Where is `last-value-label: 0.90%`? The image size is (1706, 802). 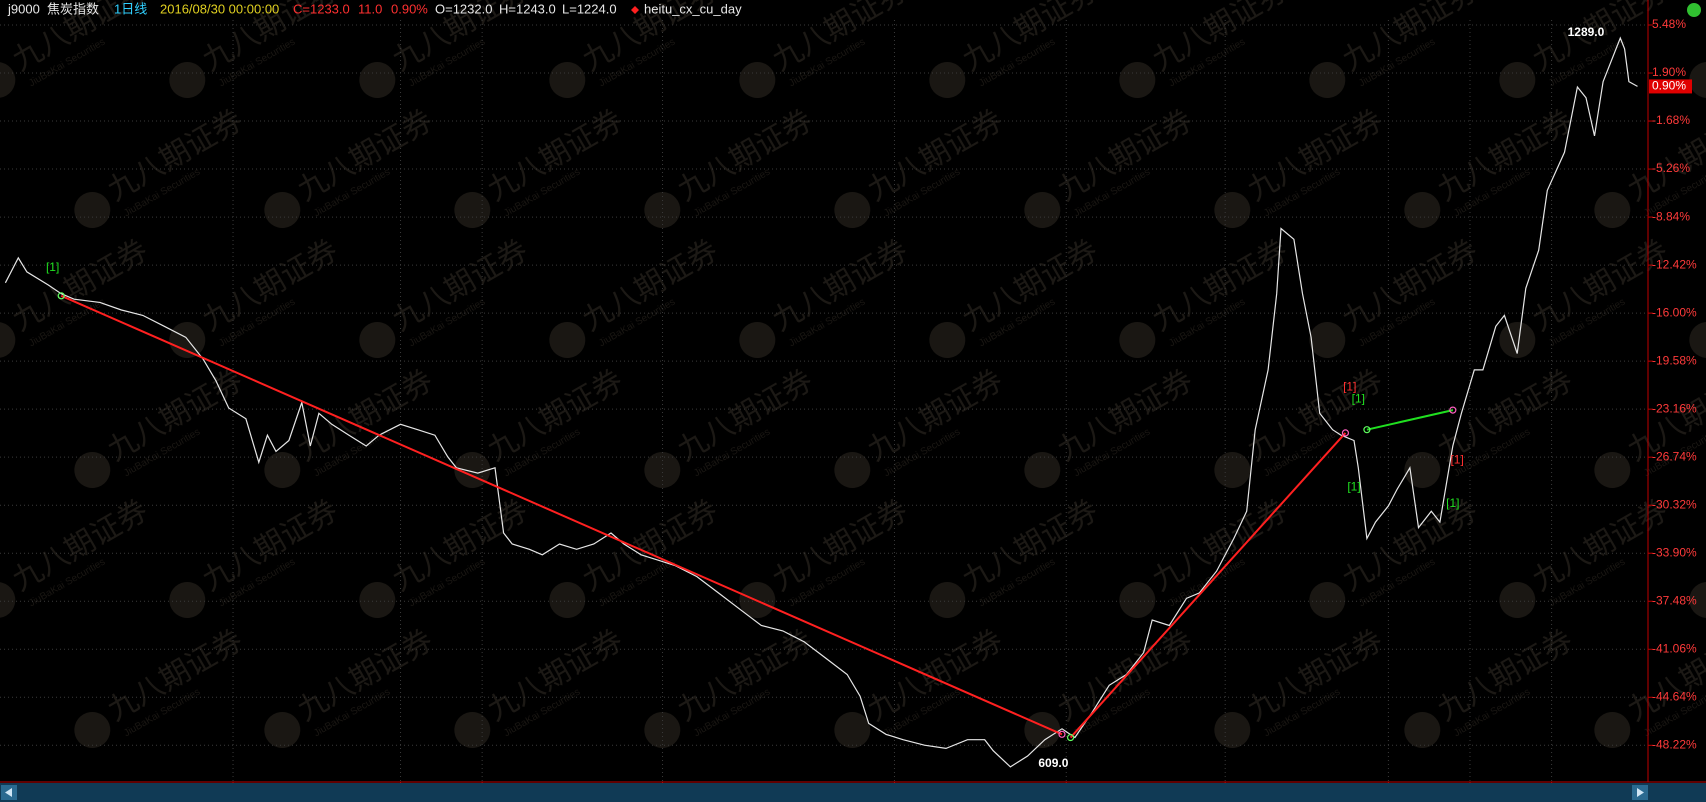
last-value-label: 0.90% is located at coordinates (1669, 86).